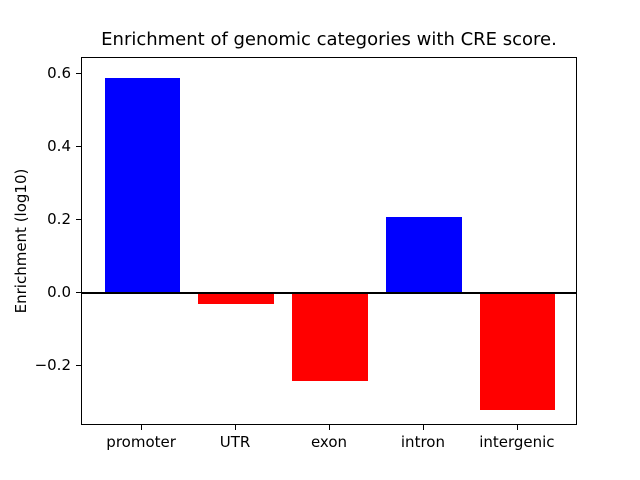 The width and height of the screenshot is (640, 480). What do you see at coordinates (424, 255) in the screenshot?
I see `bar-intron` at bounding box center [424, 255].